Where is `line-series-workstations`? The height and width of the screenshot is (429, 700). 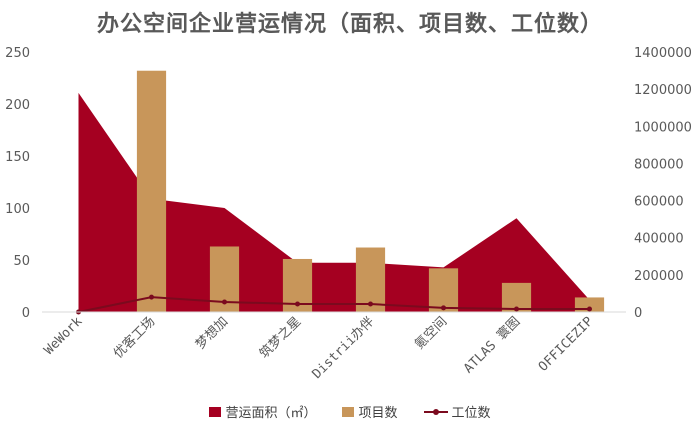 line-series-workstations is located at coordinates (334, 304).